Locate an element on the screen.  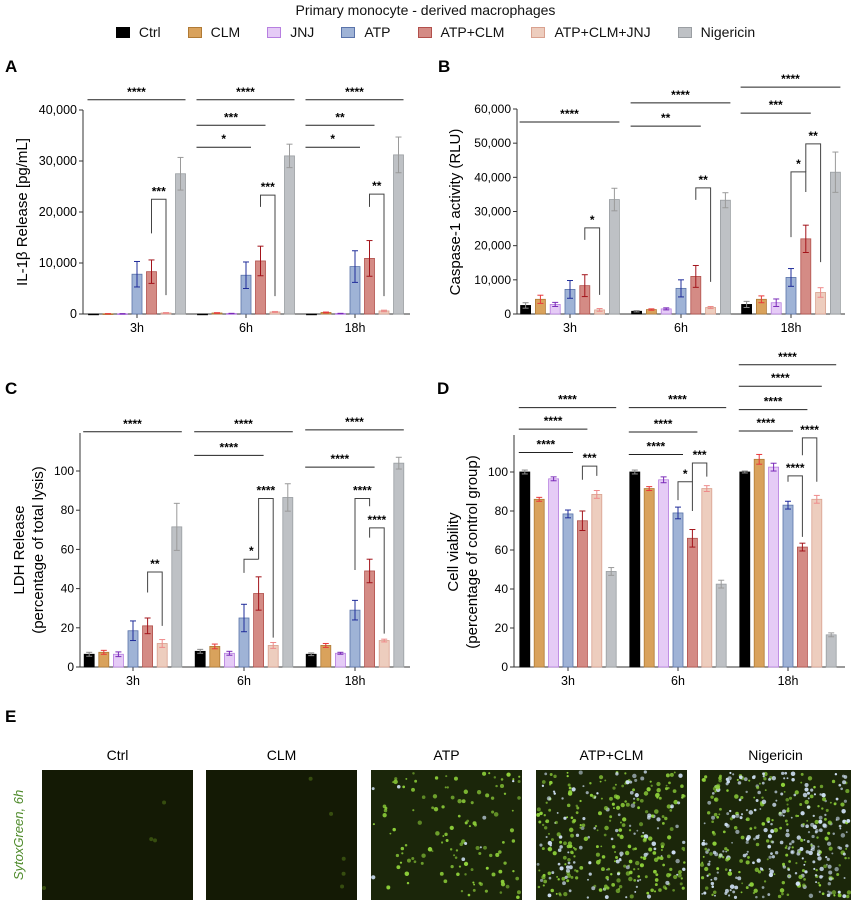
x-tick-label: 3h is located at coordinates (137, 328).